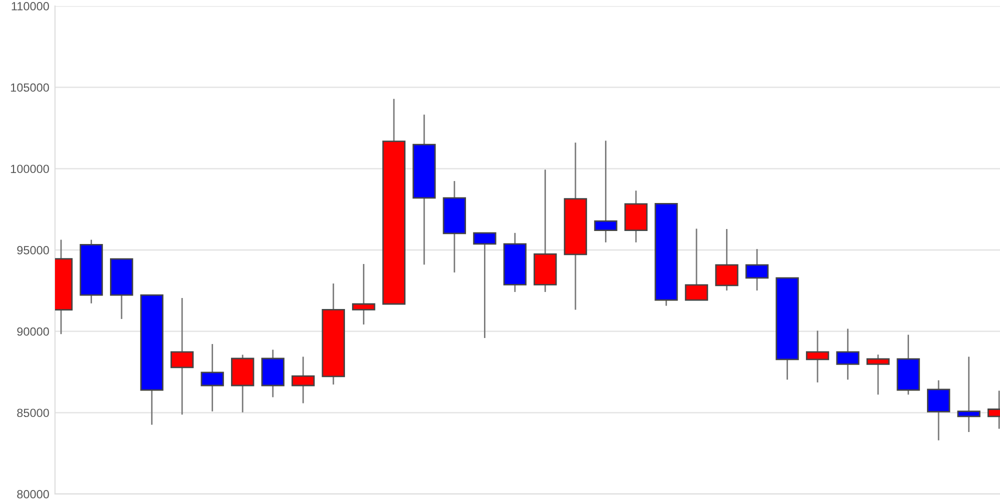 This screenshot has height=500, width=1000. What do you see at coordinates (30, 6) in the screenshot?
I see `y-tick-label: 110000` at bounding box center [30, 6].